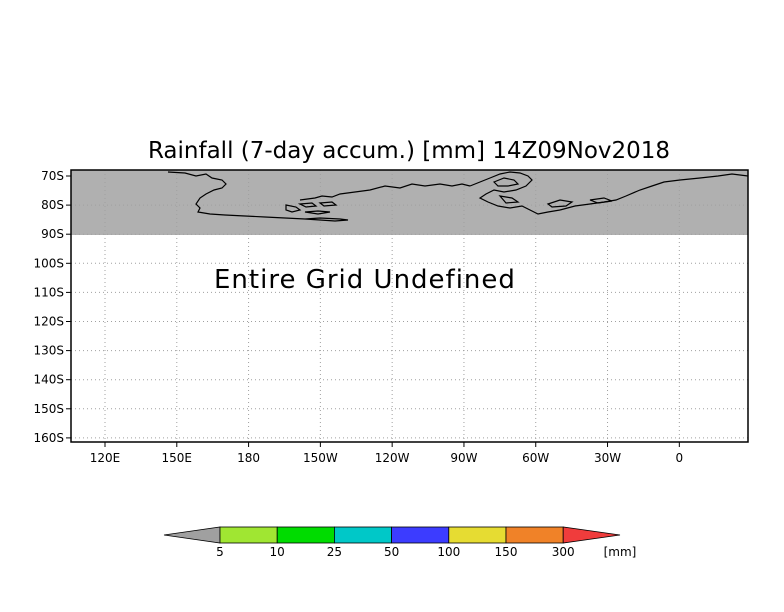 This screenshot has width=784, height=612. I want to click on colorbar-tick-label: 150, so click(506, 552).